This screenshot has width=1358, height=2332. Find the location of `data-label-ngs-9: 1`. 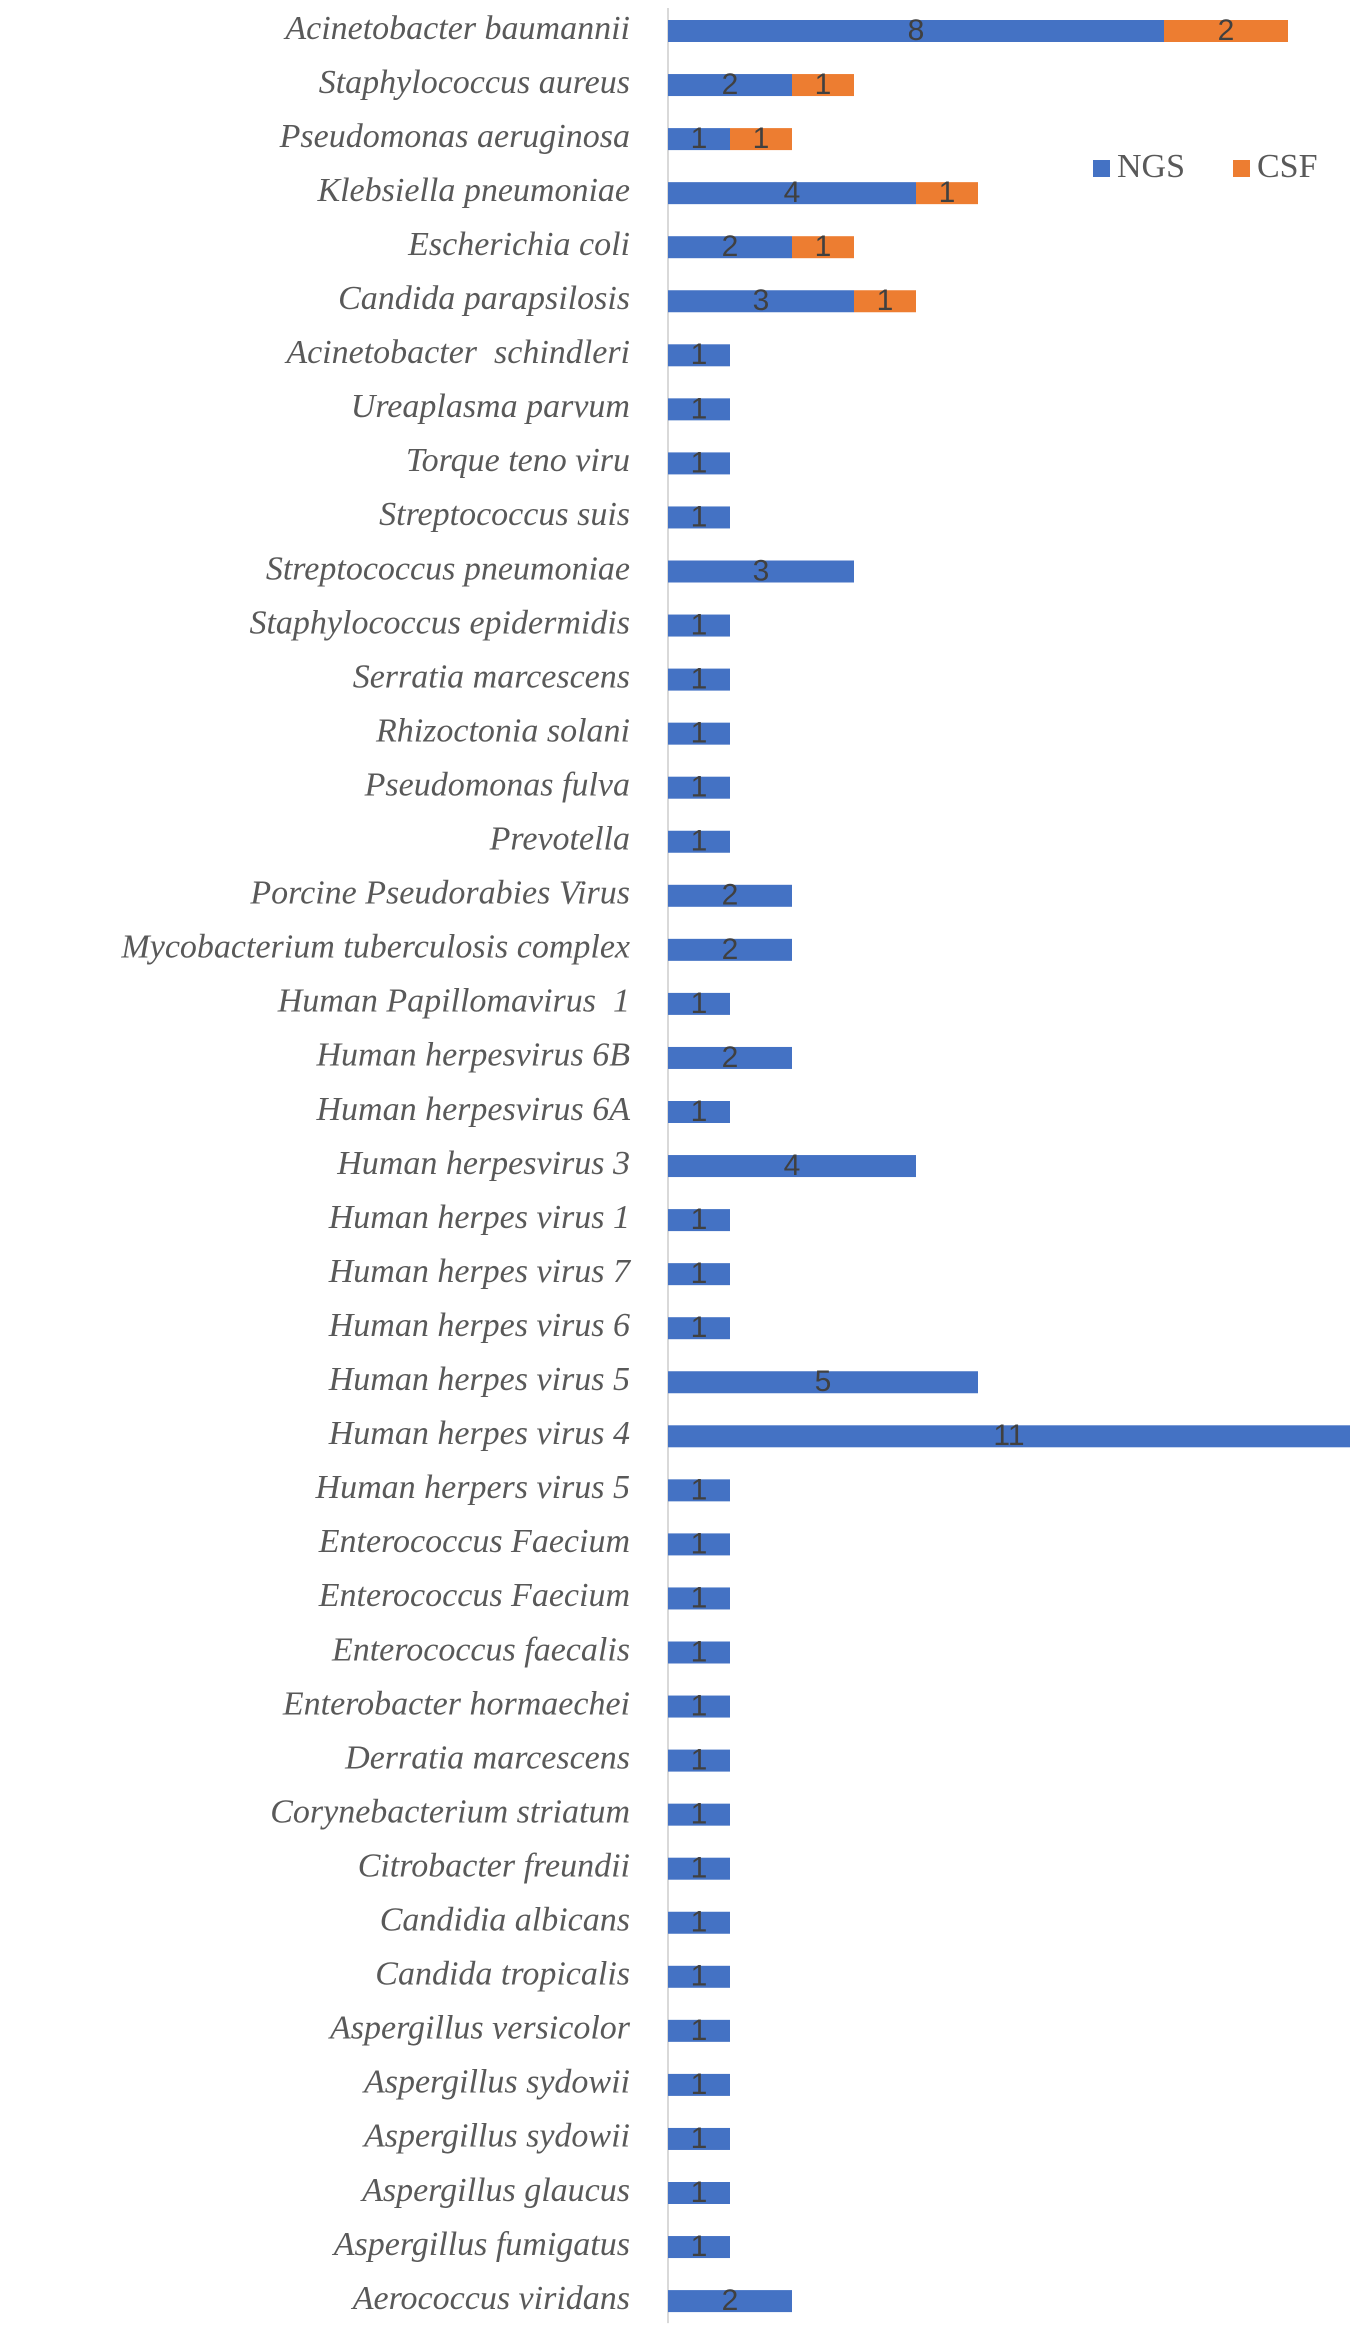

data-label-ngs-9: 1 is located at coordinates (699, 516).